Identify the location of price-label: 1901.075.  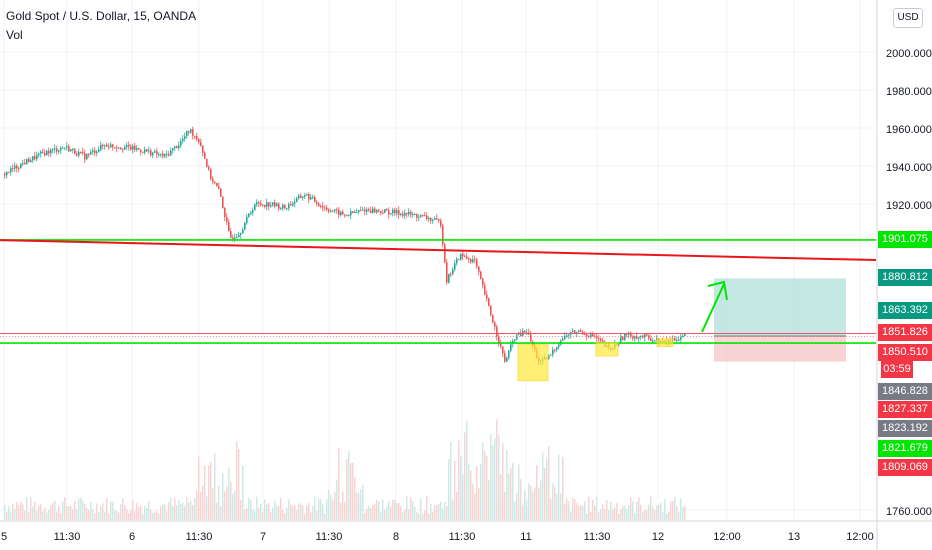
(905, 239).